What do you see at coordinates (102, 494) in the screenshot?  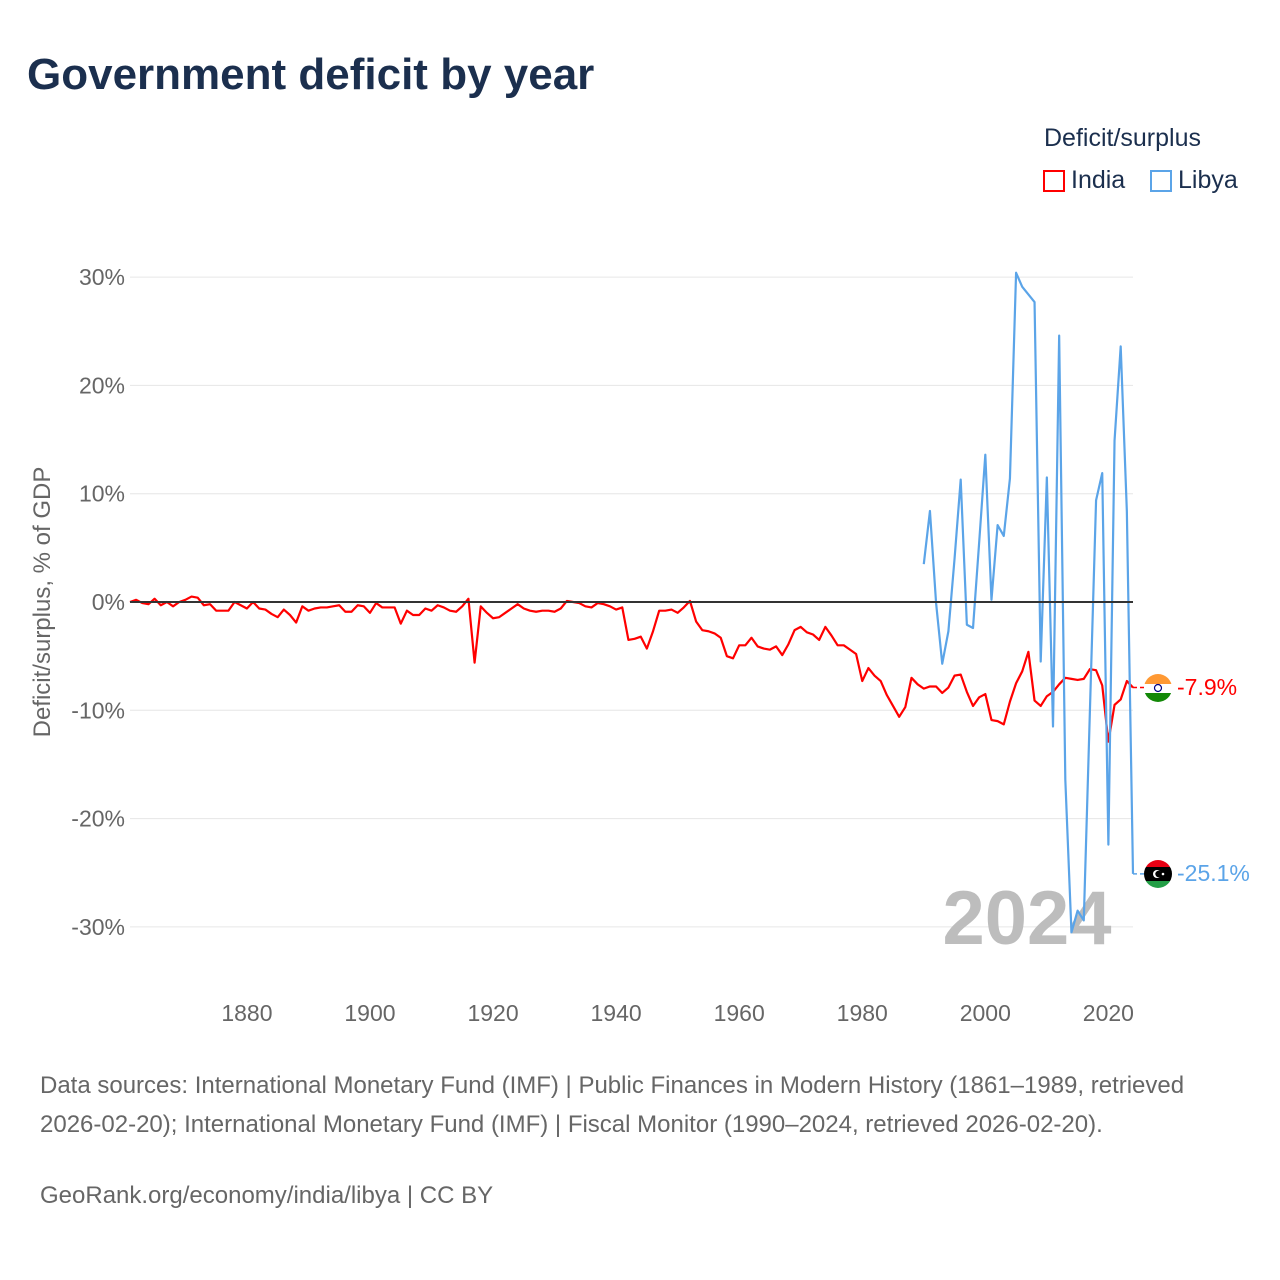 I see `y-tick-label: 10%` at bounding box center [102, 494].